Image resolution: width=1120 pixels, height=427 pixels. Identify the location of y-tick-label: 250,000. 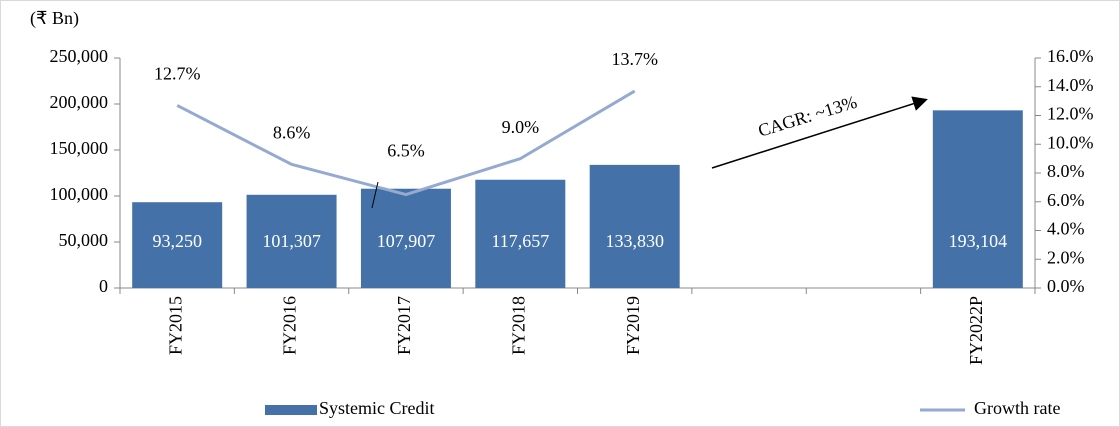
(79, 56).